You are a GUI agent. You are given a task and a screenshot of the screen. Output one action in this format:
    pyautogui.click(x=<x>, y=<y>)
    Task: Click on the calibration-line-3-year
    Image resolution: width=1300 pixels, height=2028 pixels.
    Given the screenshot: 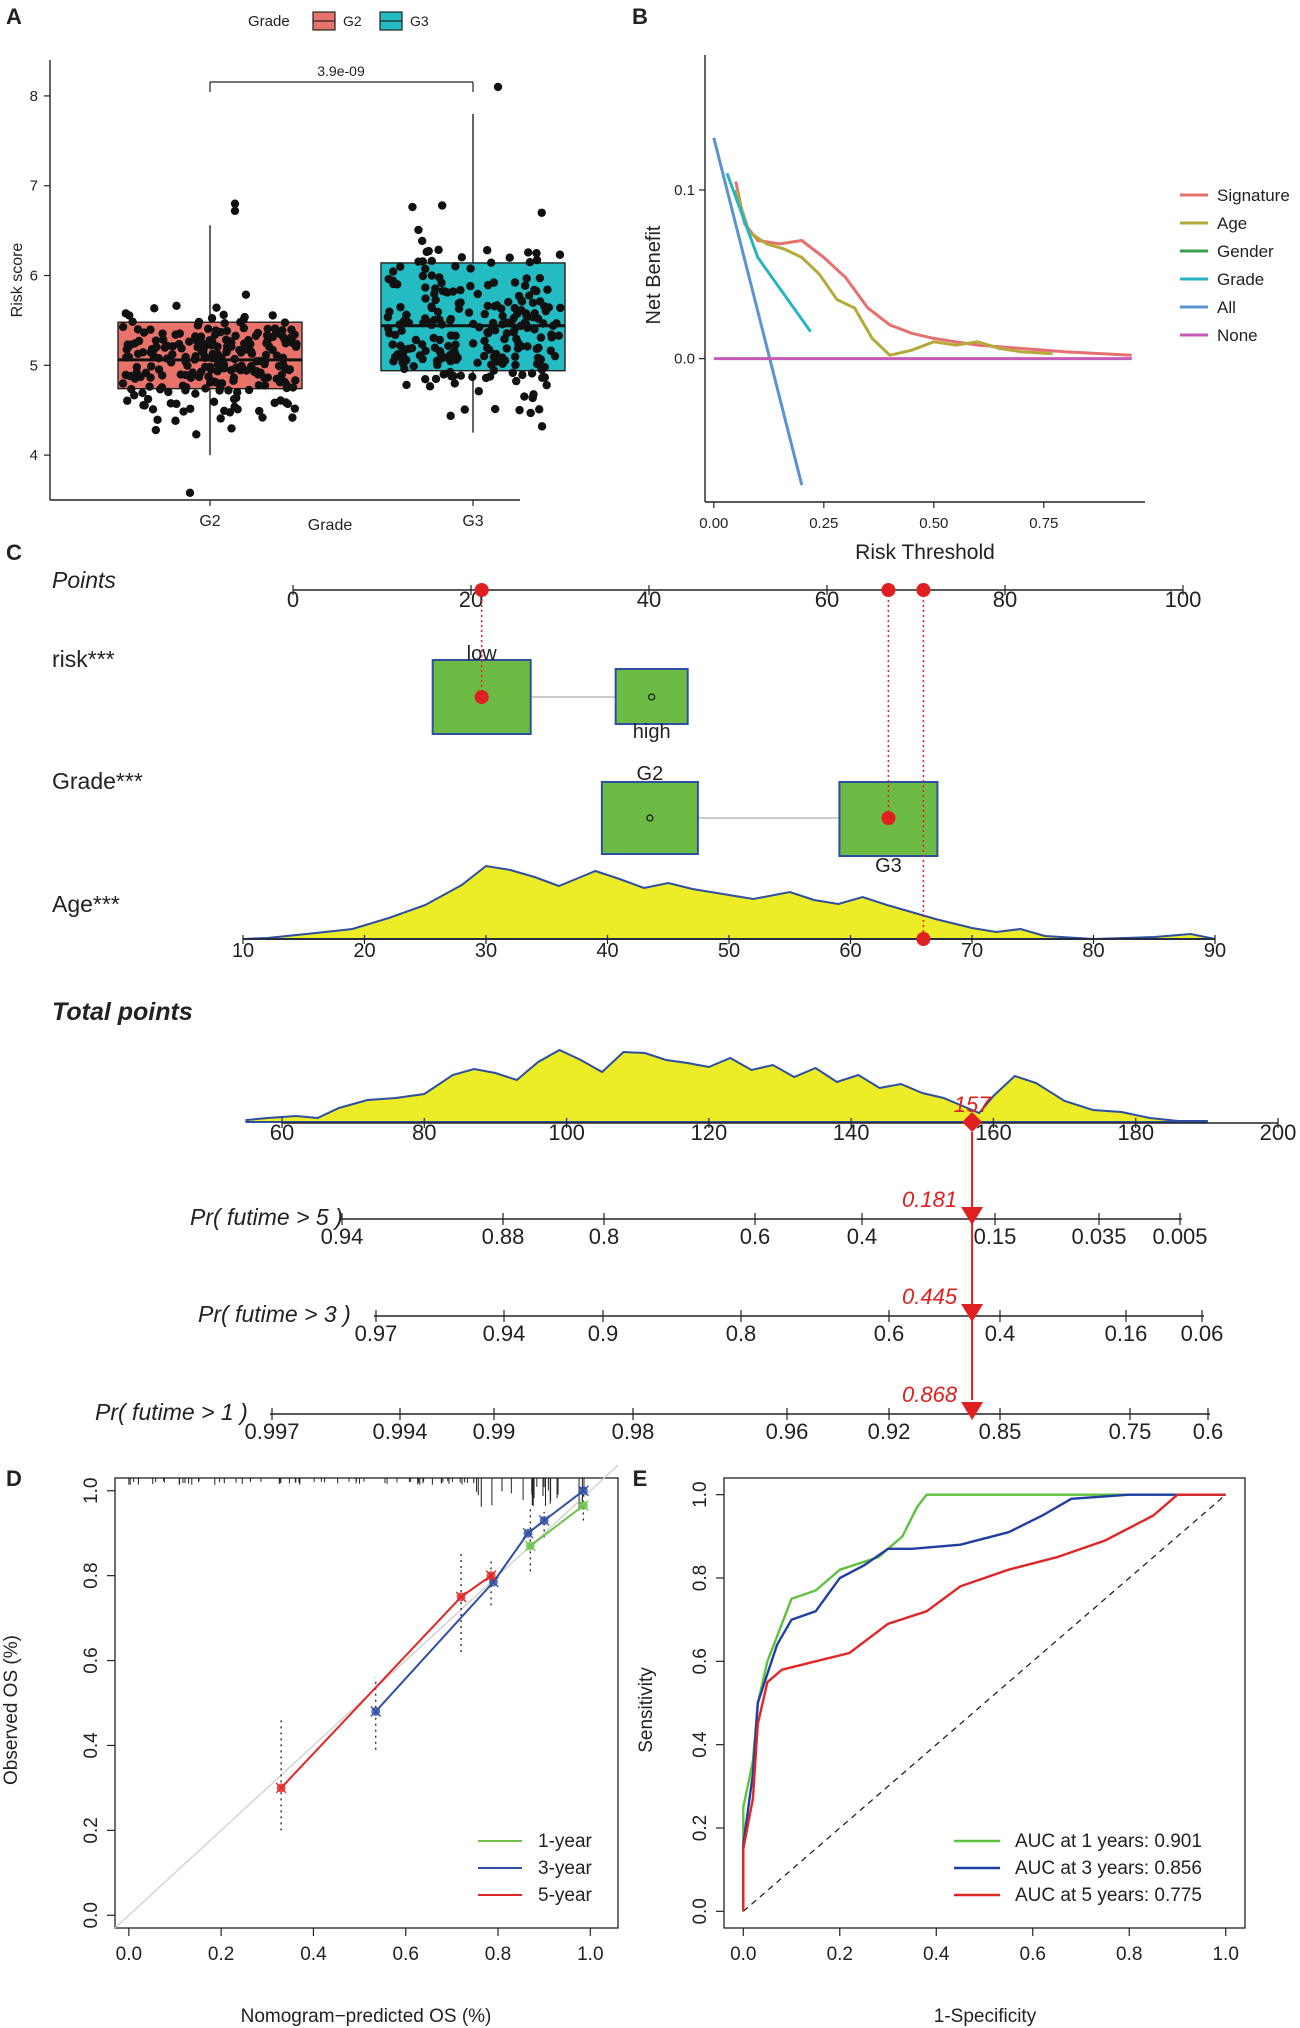 What is the action you would take?
    pyautogui.click(x=479, y=1601)
    